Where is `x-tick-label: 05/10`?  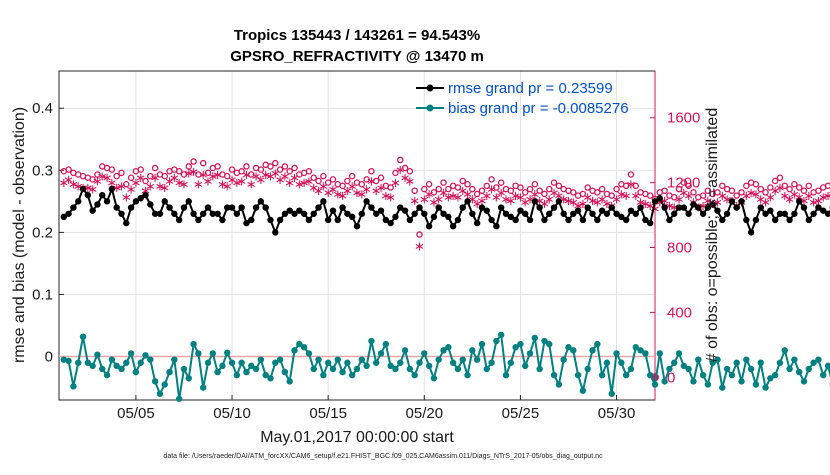 x-tick-label: 05/10 is located at coordinates (232, 413).